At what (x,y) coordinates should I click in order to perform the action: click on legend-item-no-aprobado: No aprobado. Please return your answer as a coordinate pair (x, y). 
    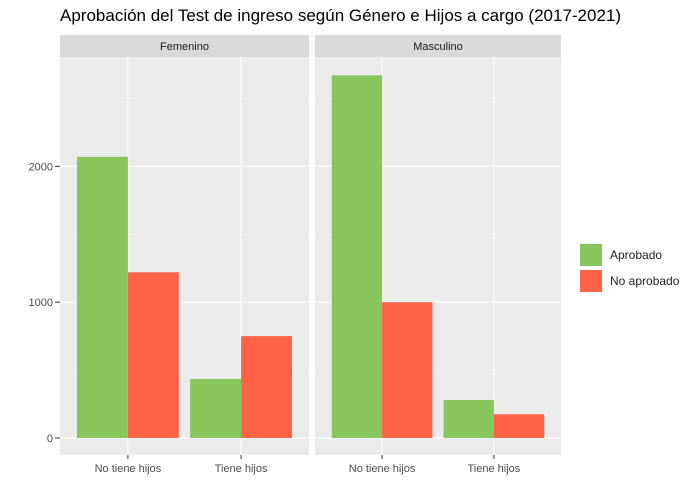
    Looking at the image, I should click on (629, 281).